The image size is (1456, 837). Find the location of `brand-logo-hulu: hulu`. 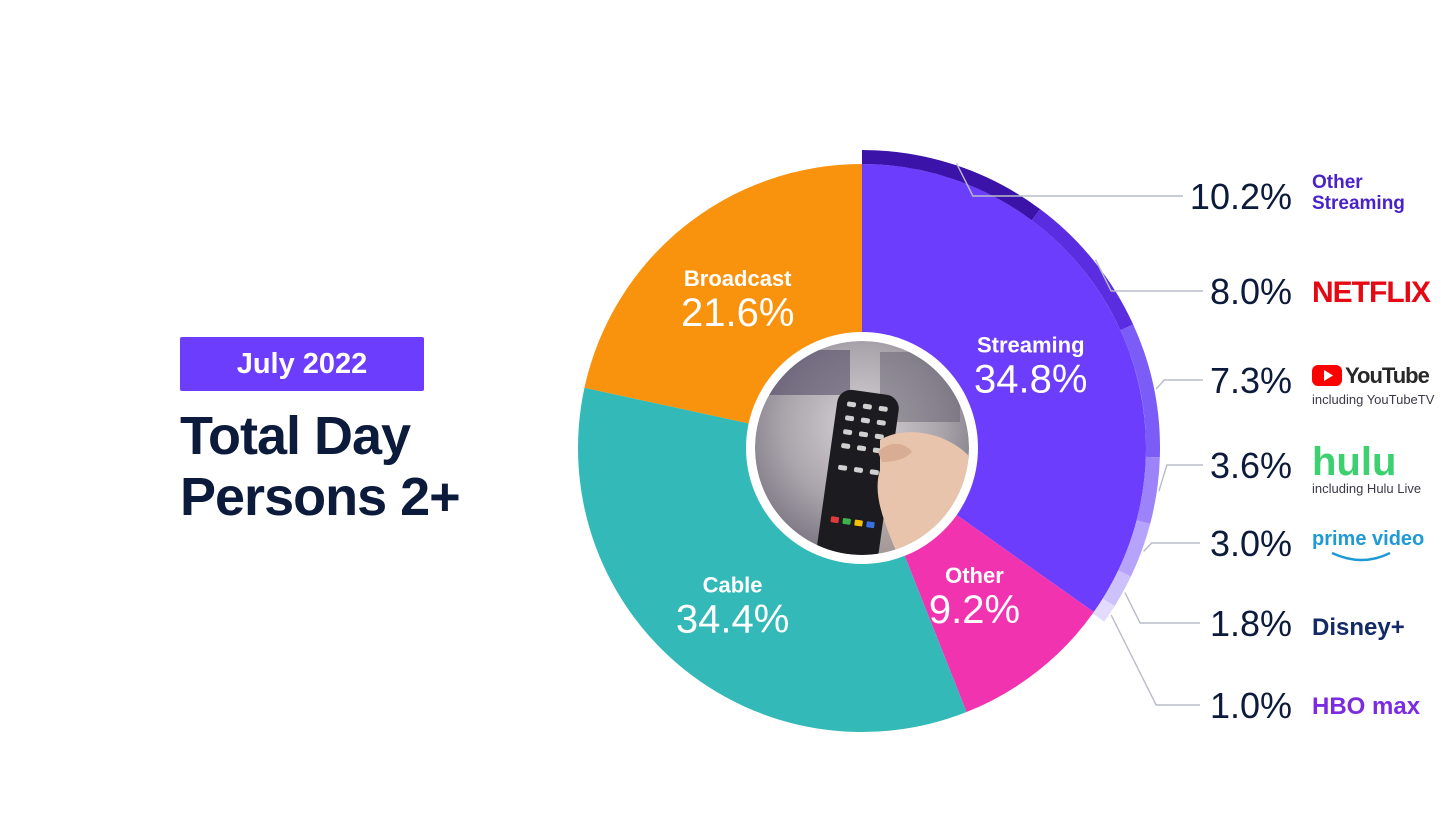

brand-logo-hulu: hulu is located at coordinates (1354, 462).